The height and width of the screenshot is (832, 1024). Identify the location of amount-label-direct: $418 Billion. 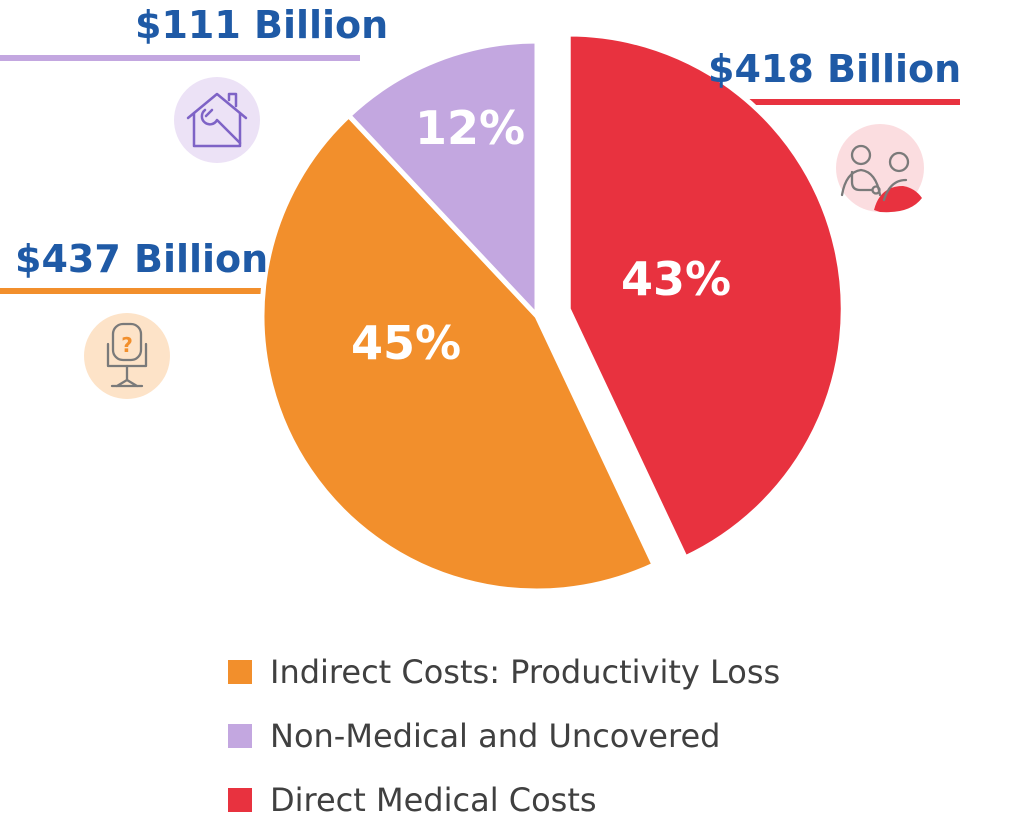
(834, 69).